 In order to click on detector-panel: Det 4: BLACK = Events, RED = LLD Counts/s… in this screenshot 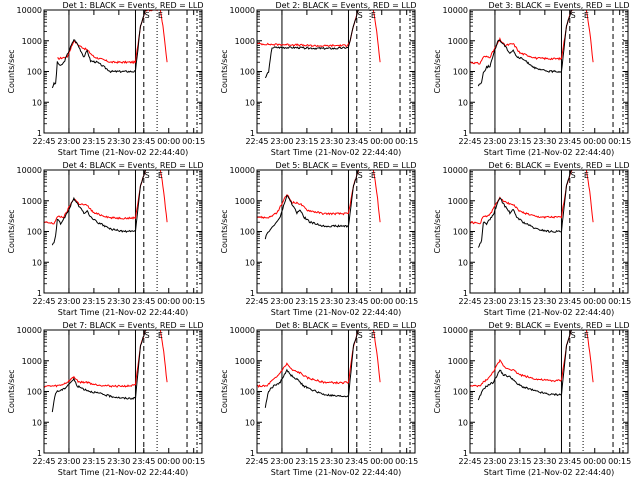, I will do `click(106, 239)`.